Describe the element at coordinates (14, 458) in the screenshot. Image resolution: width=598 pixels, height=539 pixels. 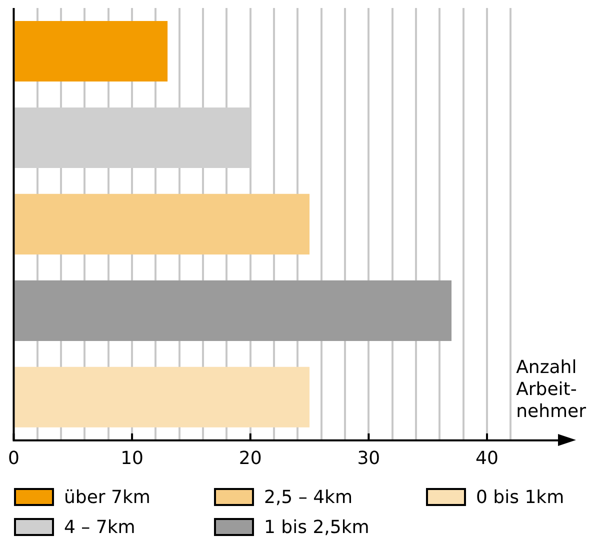
I see `x-tick-label: 0` at that location.